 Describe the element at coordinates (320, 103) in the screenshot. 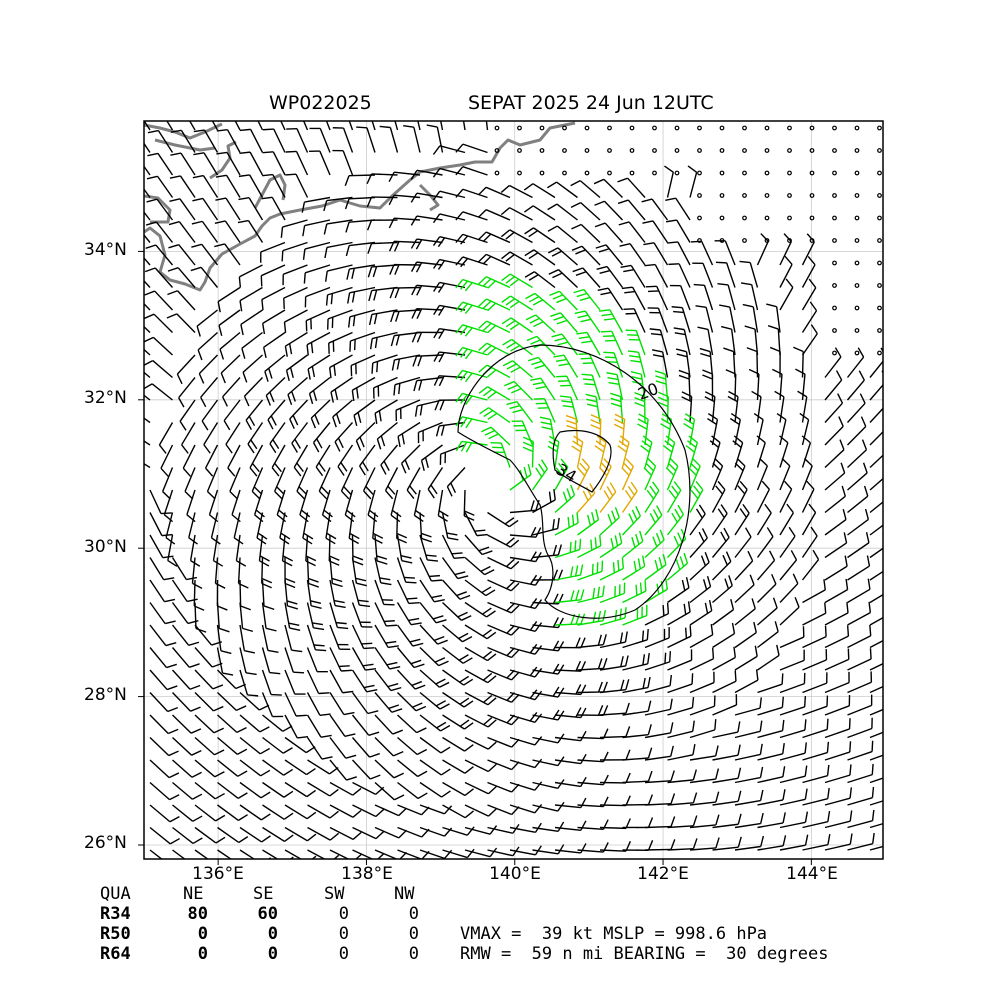

I see `storm-id-title: WP022025` at that location.